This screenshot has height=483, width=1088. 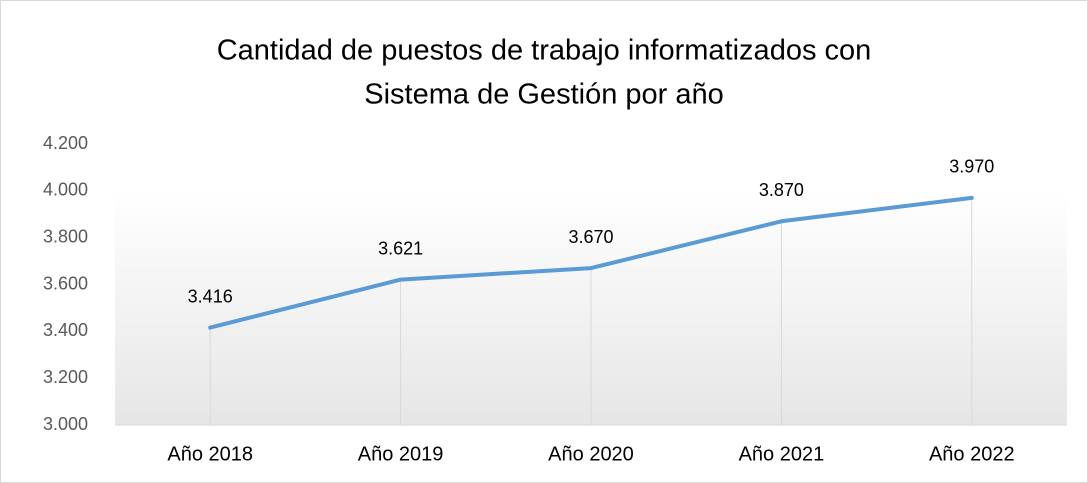 What do you see at coordinates (972, 454) in the screenshot?
I see `x-tick-label: Año 2022` at bounding box center [972, 454].